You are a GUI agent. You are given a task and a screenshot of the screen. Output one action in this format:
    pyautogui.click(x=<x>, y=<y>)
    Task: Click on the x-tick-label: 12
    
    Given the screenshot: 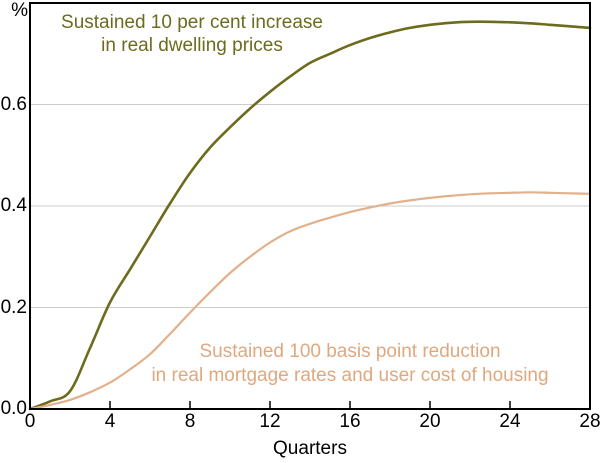 What is the action you would take?
    pyautogui.click(x=270, y=421)
    